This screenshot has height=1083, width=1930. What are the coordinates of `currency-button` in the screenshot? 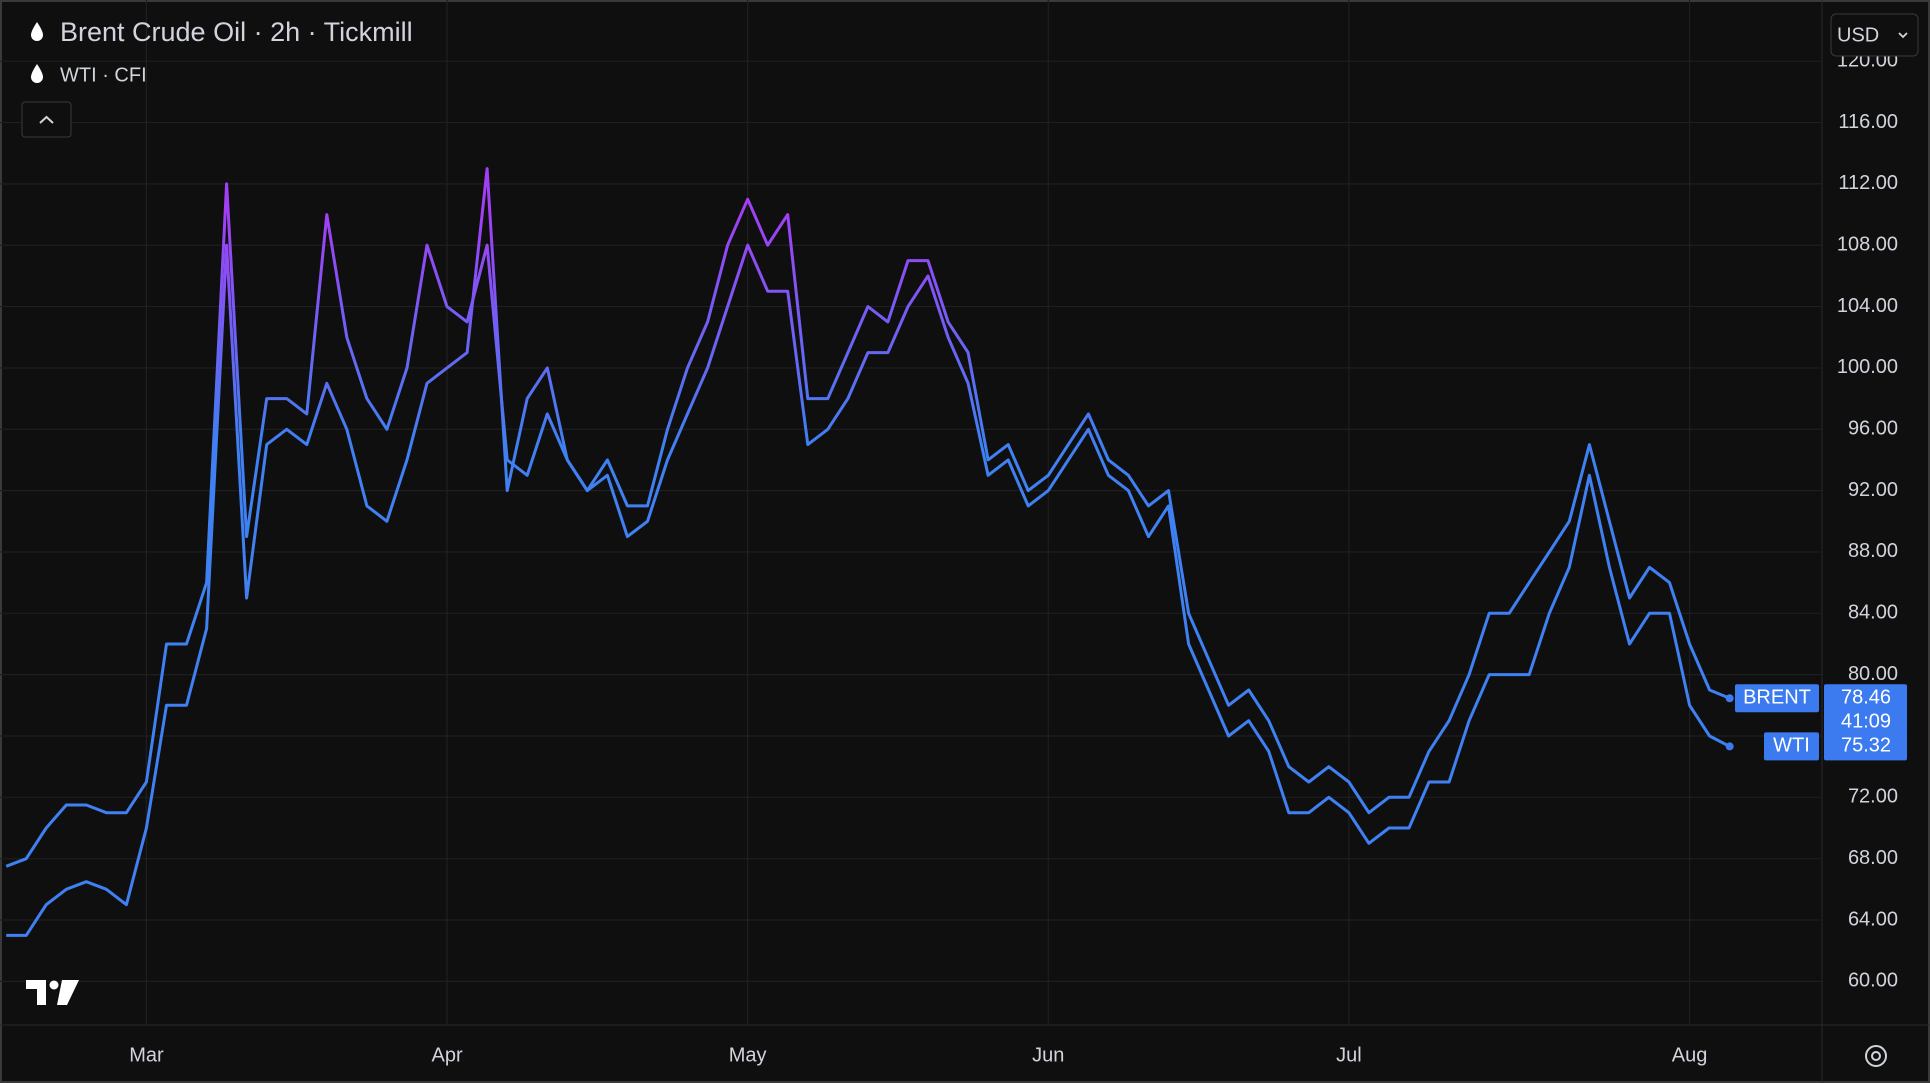 It's located at (1874, 35).